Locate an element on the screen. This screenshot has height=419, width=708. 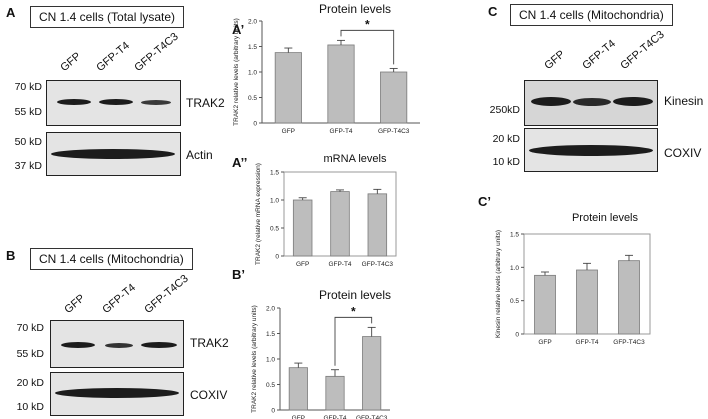
panel-c-title: CN 1.4 cells (Mitochondria) is located at coordinates (591, 15).